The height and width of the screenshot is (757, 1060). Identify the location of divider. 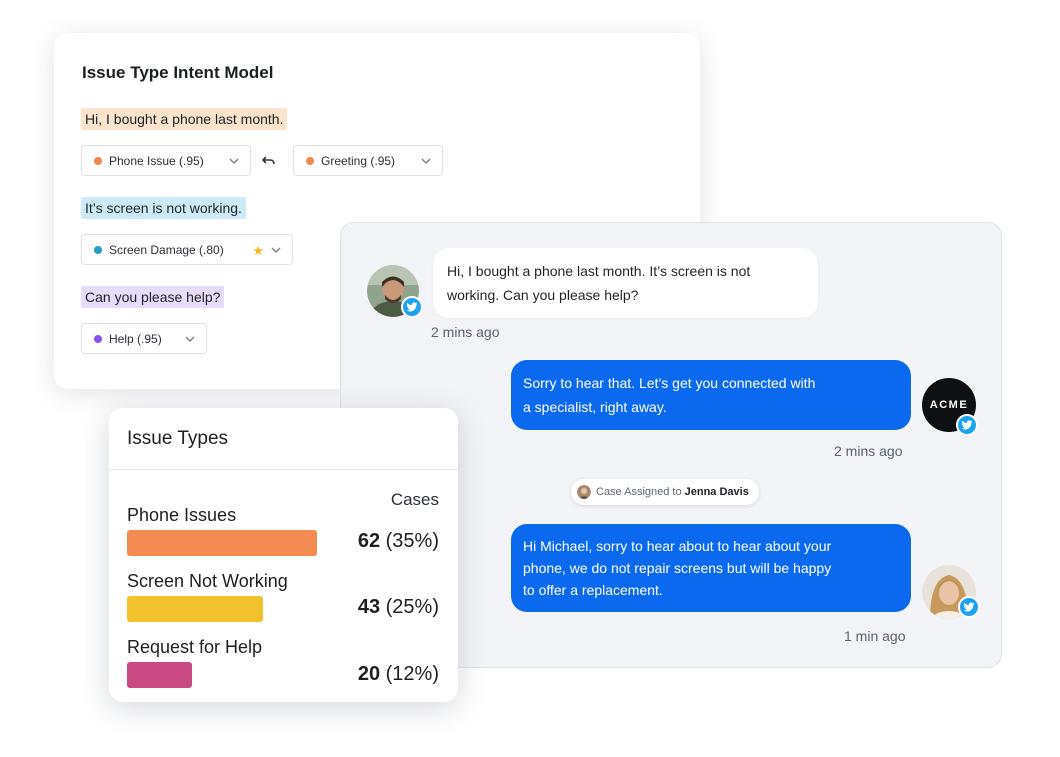
(283, 469).